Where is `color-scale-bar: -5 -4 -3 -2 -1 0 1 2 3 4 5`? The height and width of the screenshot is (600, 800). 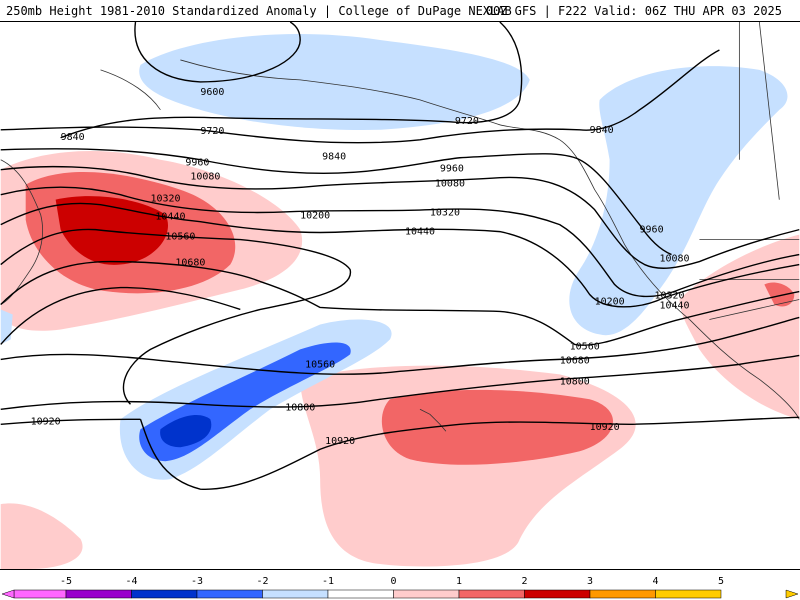 color-scale-bar: -5 -4 -3 -2 -1 0 1 2 3 4 5 is located at coordinates (400, 585).